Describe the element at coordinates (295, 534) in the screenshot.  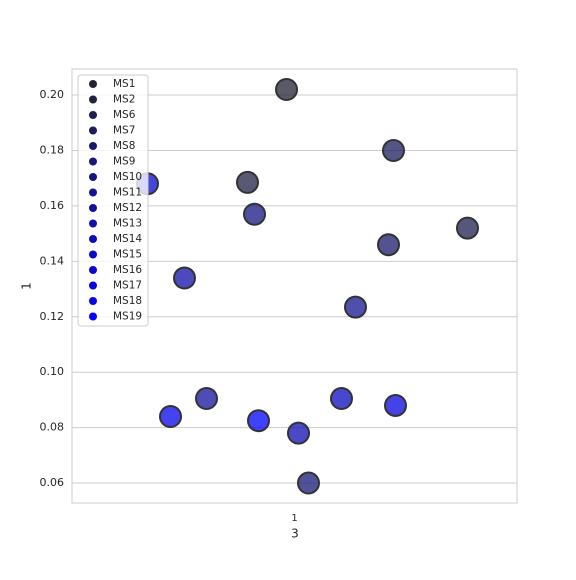
I see `x-axis-label: 3` at that location.